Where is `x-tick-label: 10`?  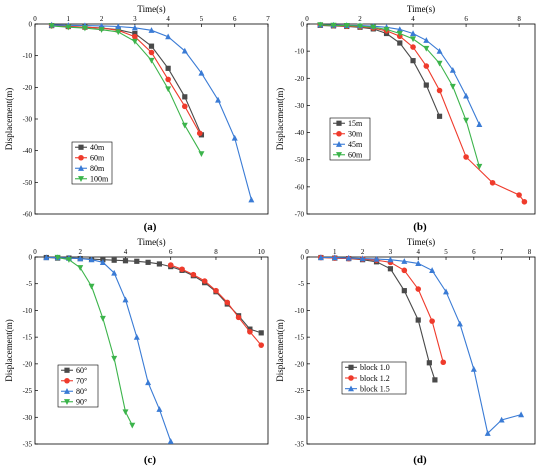
x-tick-label: 10 is located at coordinates (262, 252).